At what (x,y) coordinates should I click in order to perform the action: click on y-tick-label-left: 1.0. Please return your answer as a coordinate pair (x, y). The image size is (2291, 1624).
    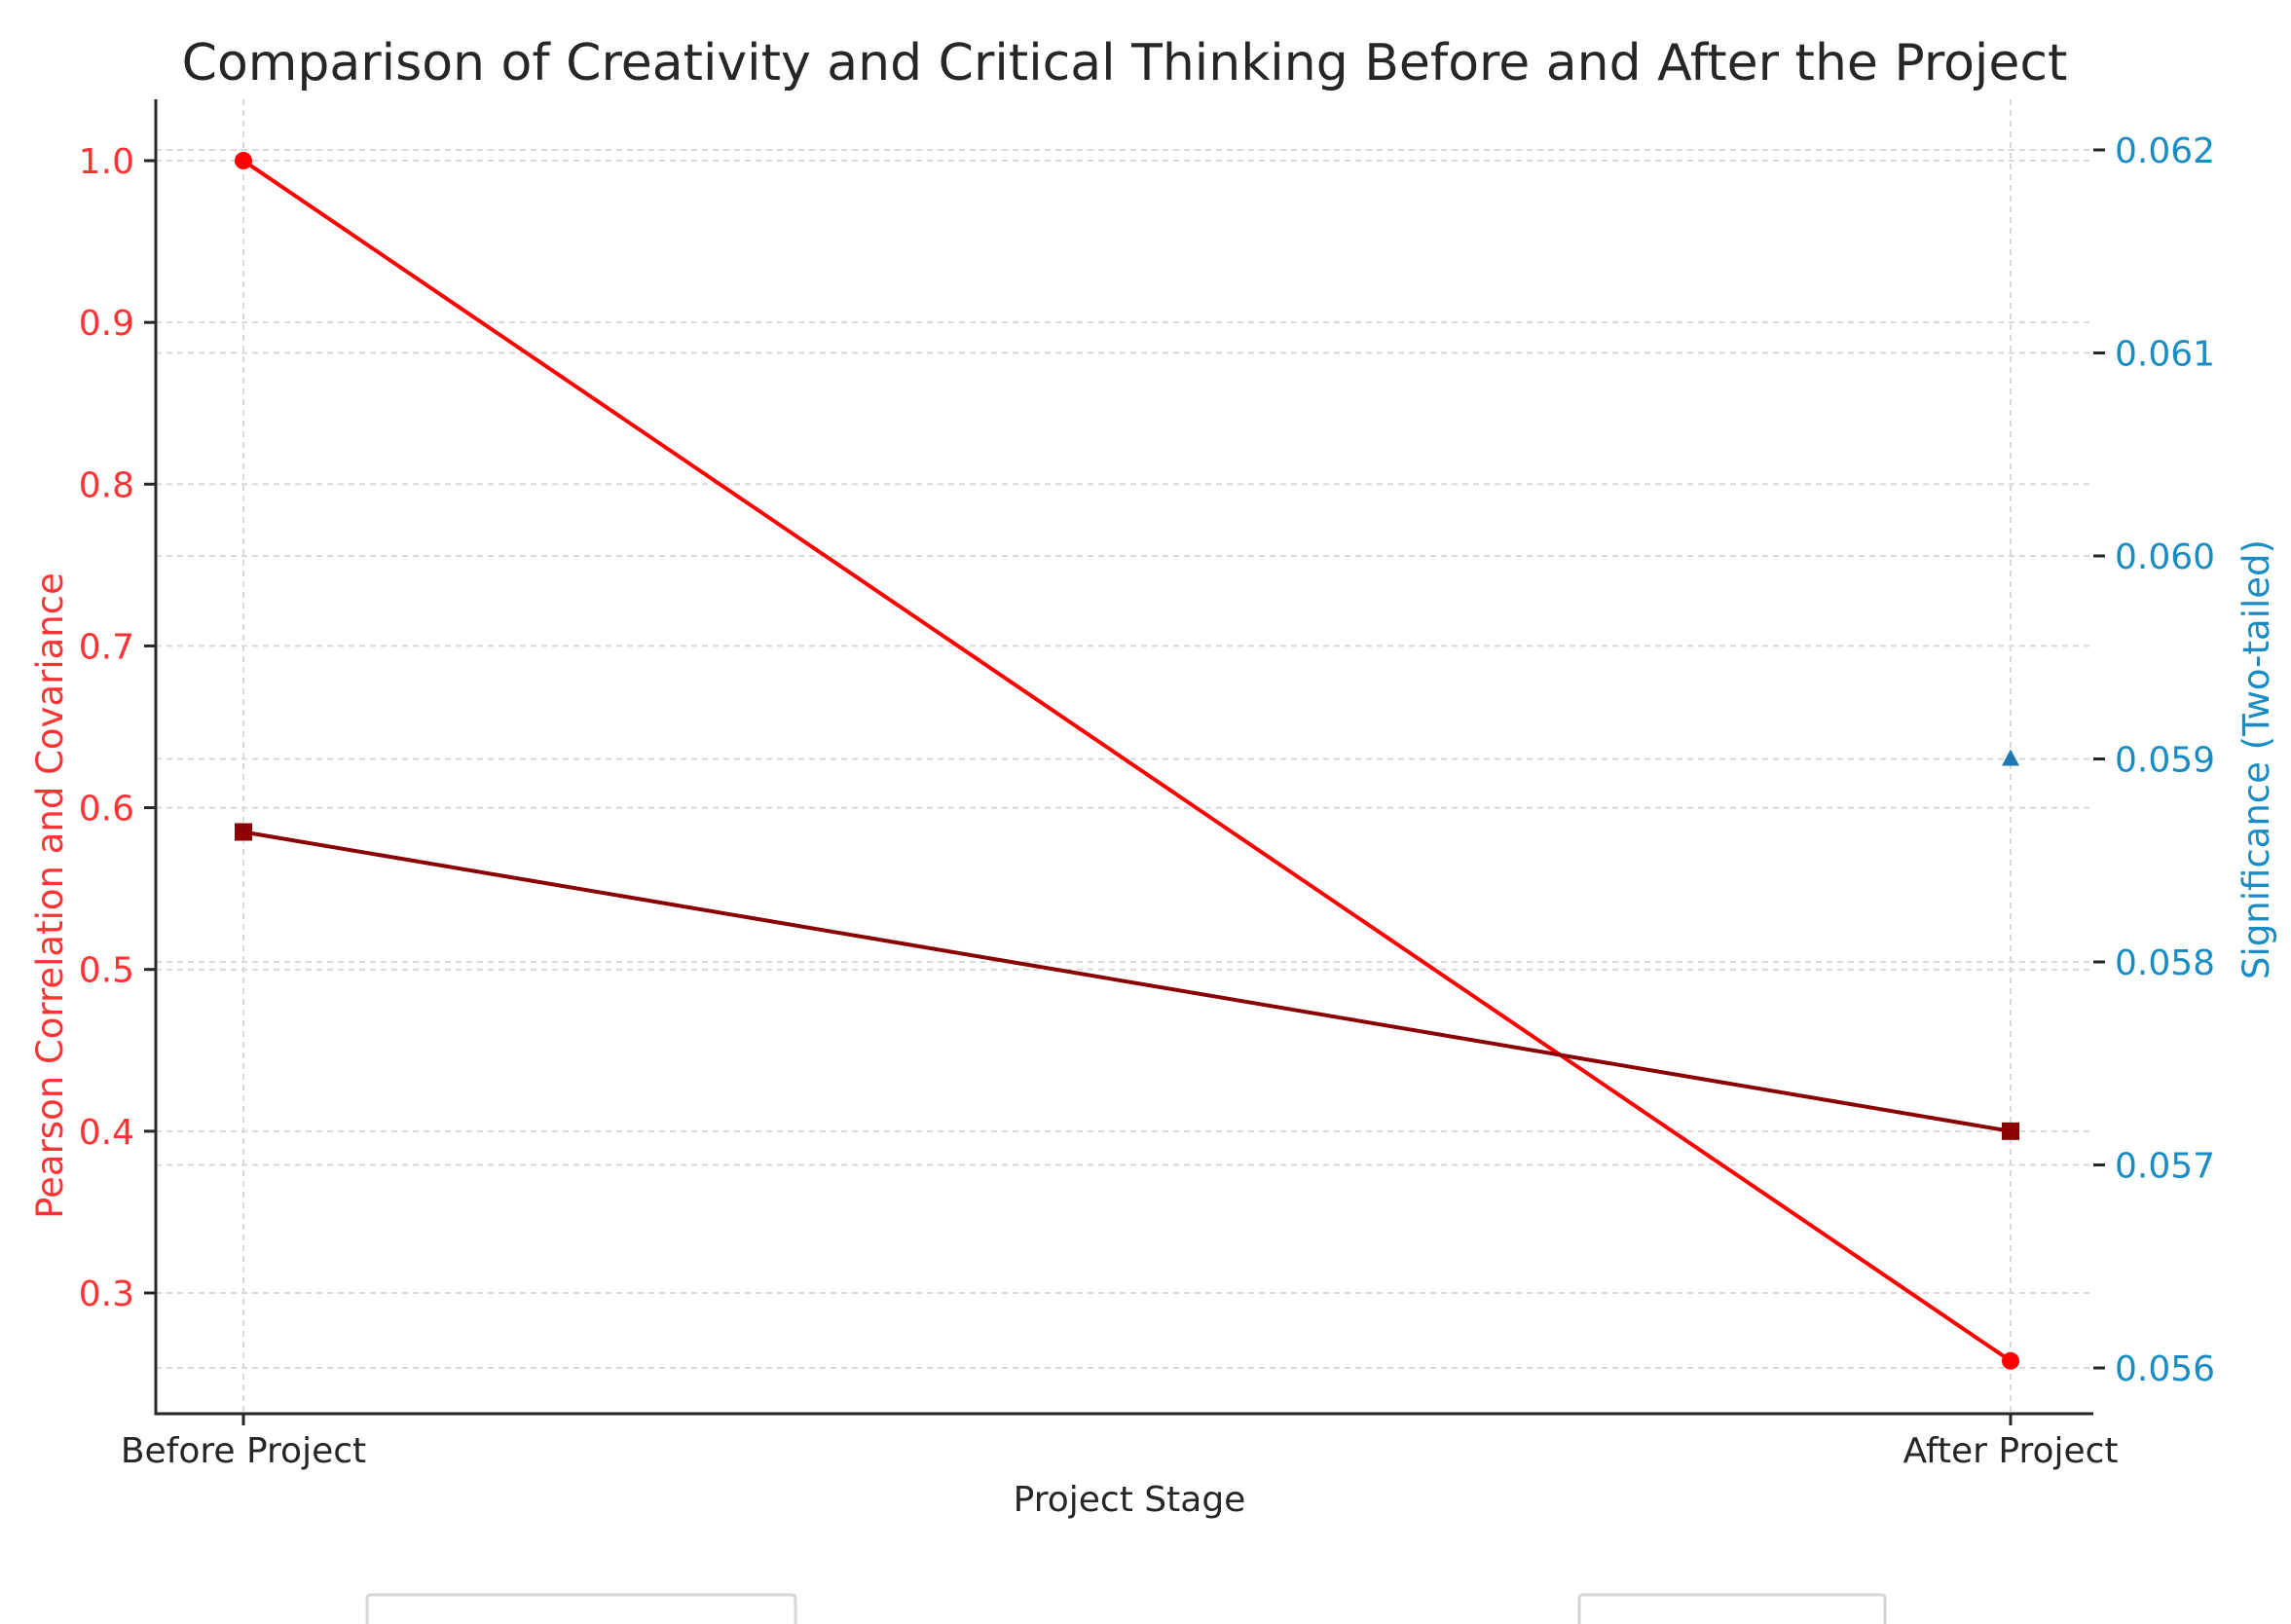
    Looking at the image, I should click on (106, 162).